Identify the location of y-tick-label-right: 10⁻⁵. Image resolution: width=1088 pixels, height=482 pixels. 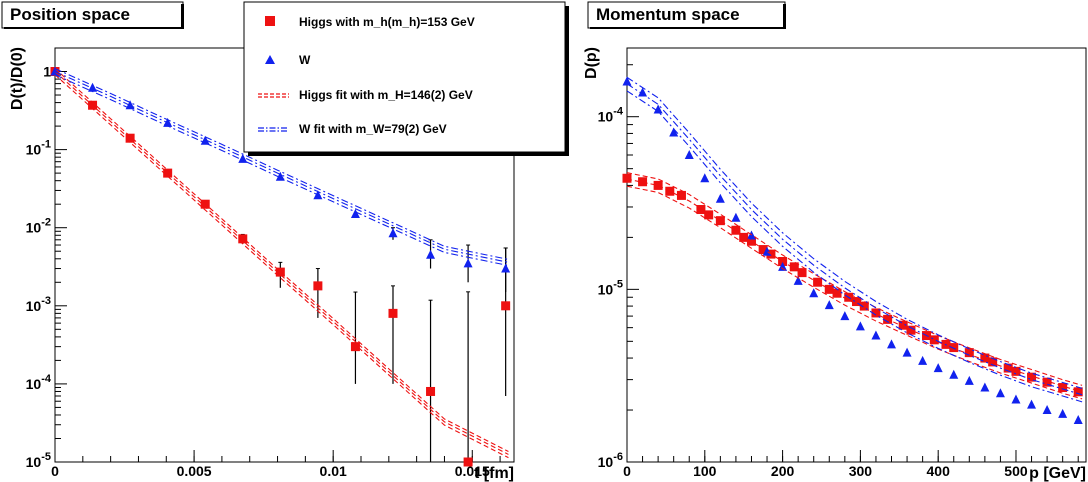
(610, 287).